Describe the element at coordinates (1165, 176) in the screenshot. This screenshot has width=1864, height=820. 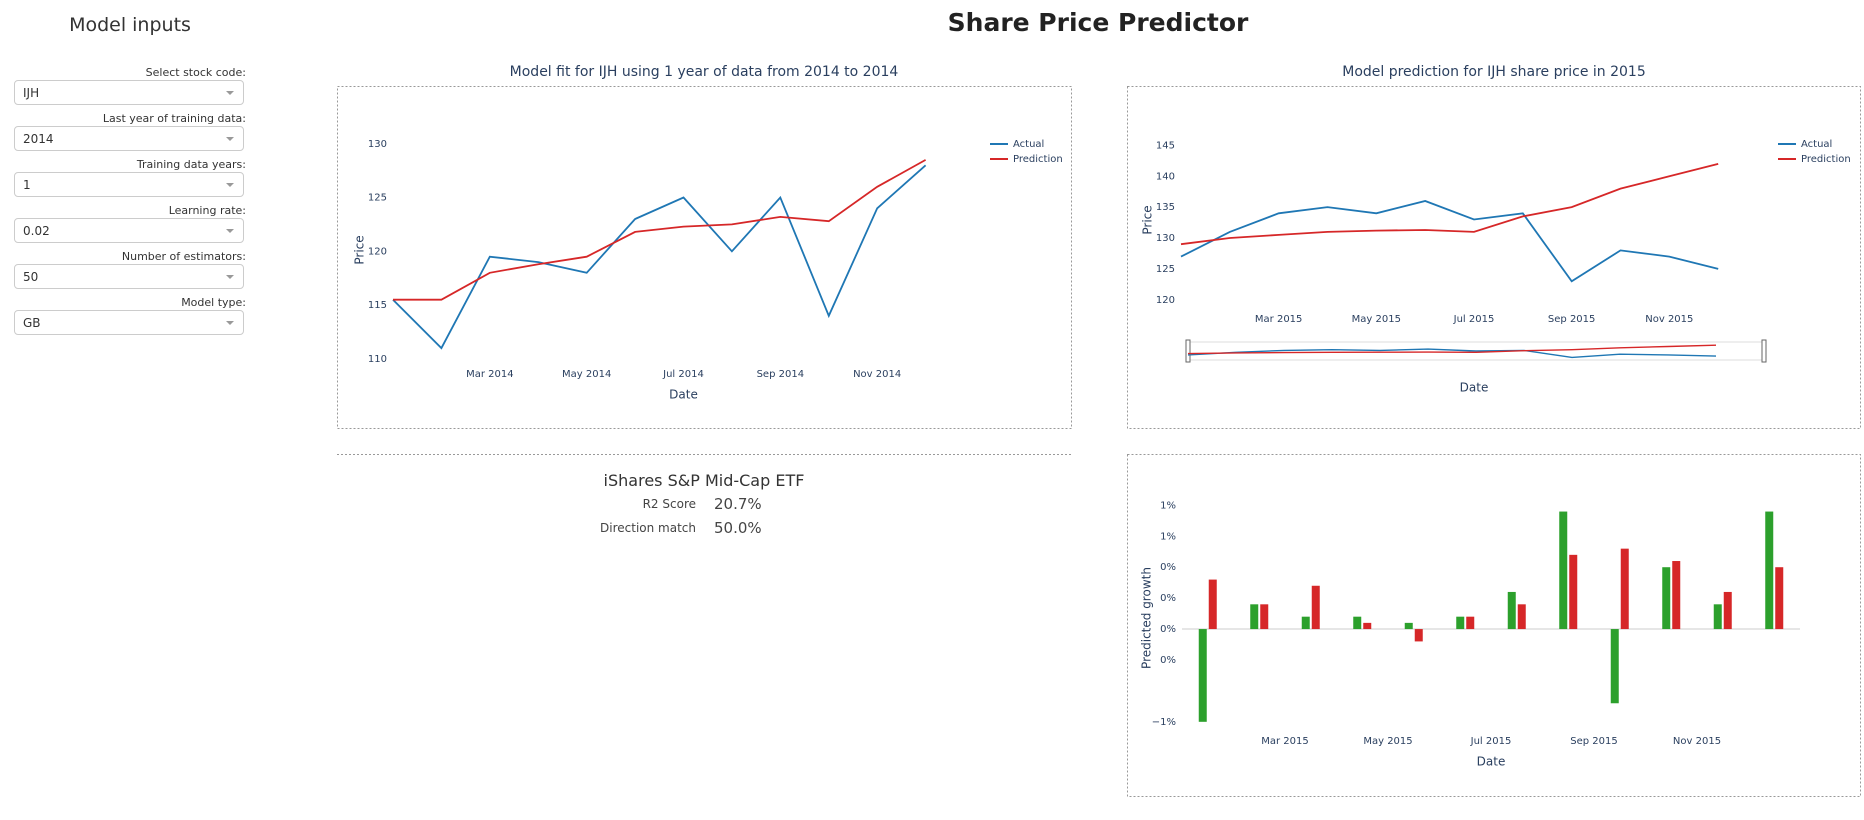
I see `y-tick-label: 140` at that location.